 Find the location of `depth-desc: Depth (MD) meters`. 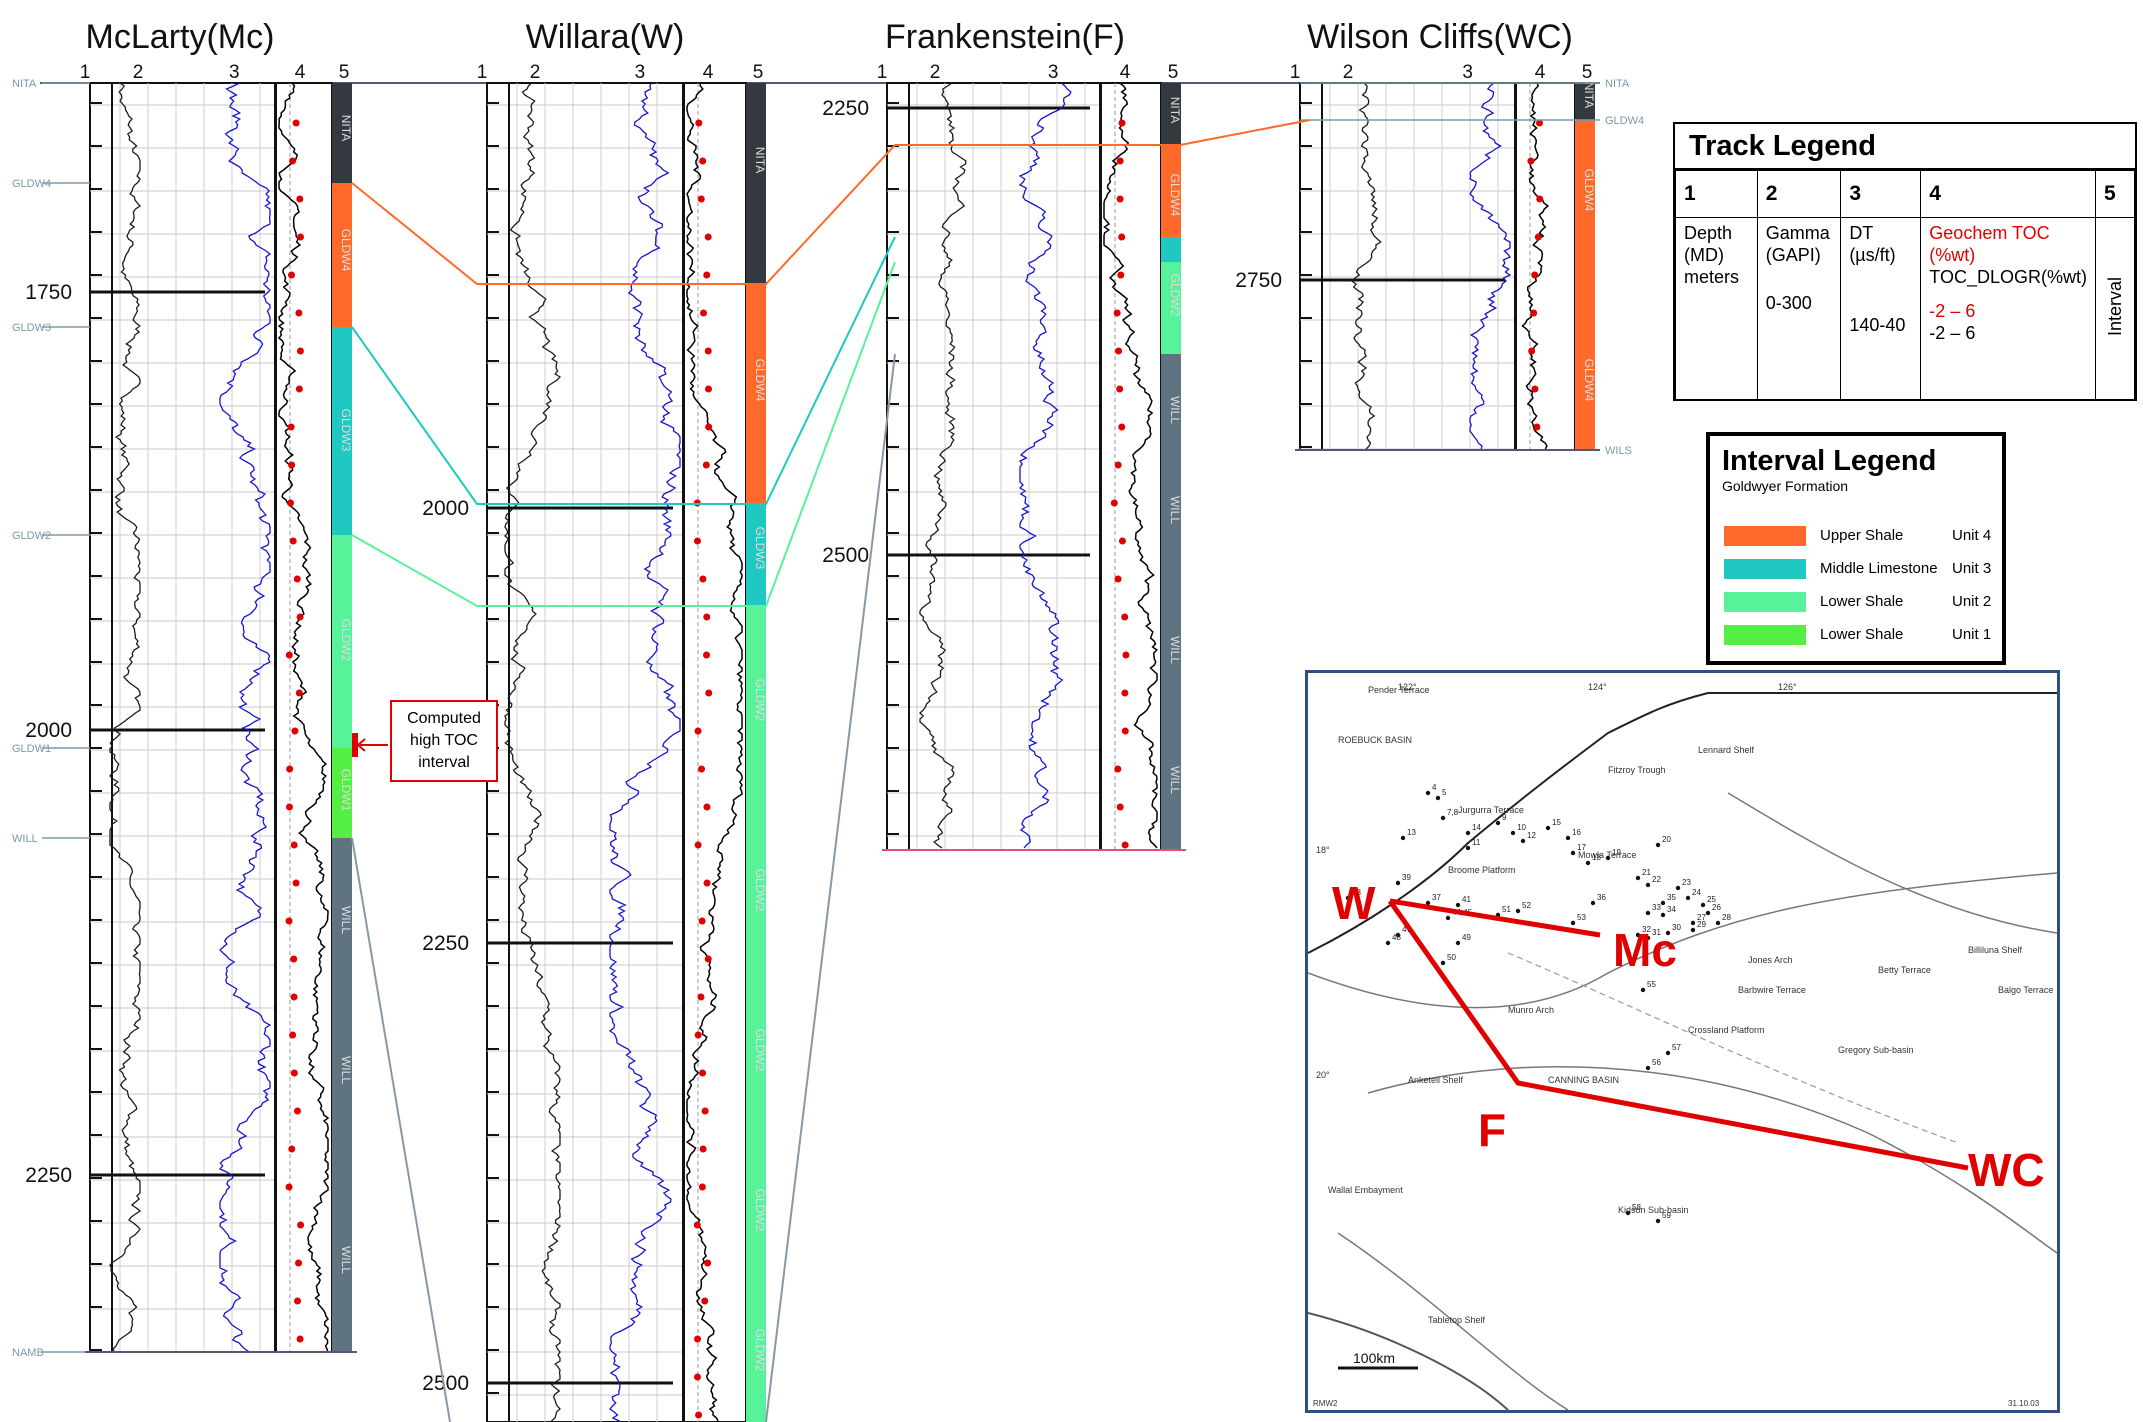

depth-desc: Depth (MD) meters is located at coordinates (1712, 255).